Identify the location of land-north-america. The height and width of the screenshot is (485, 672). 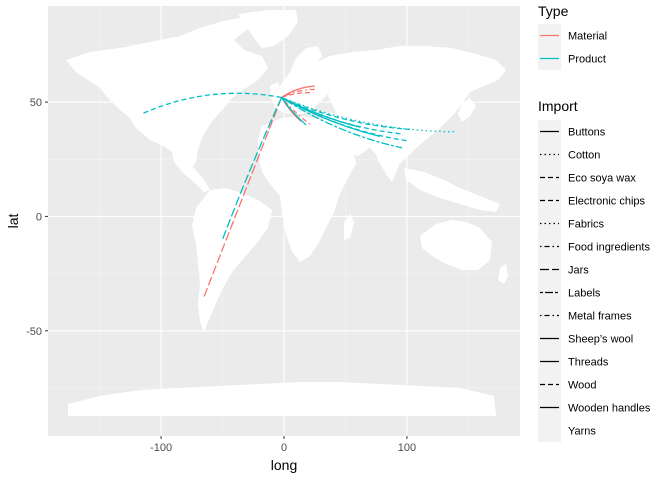
(167, 92).